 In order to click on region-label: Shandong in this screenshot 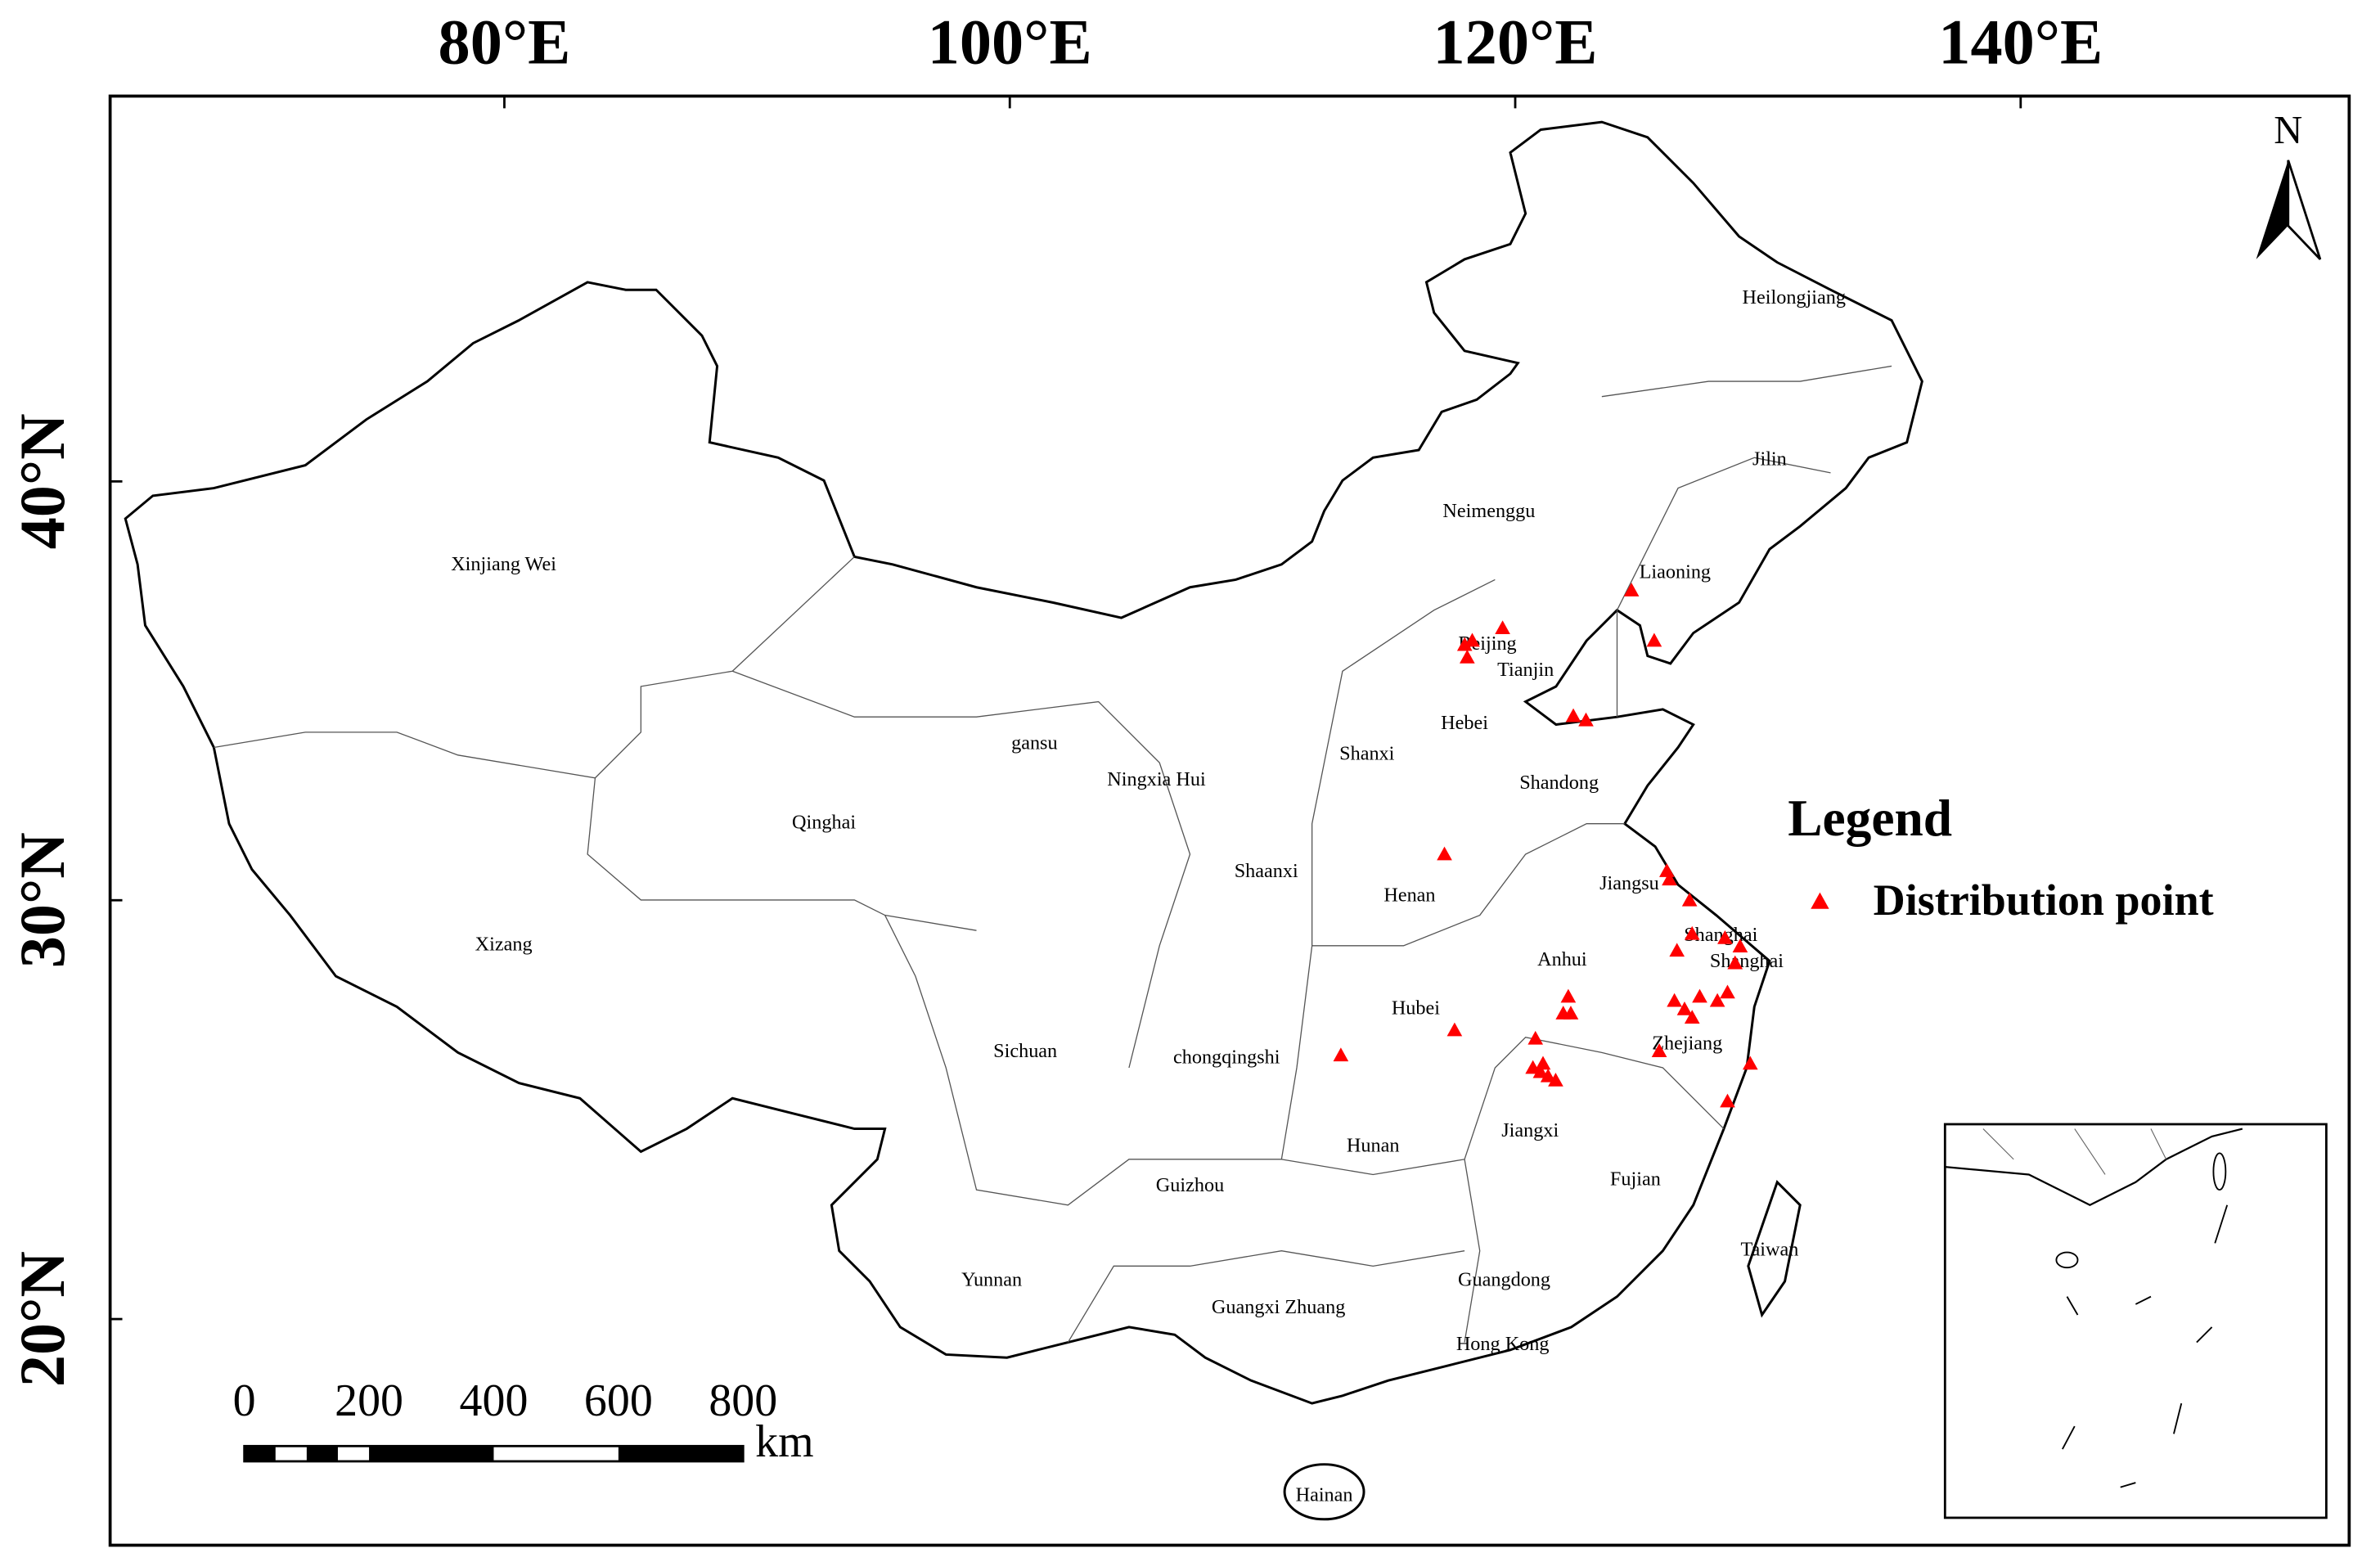, I will do `click(1559, 783)`.